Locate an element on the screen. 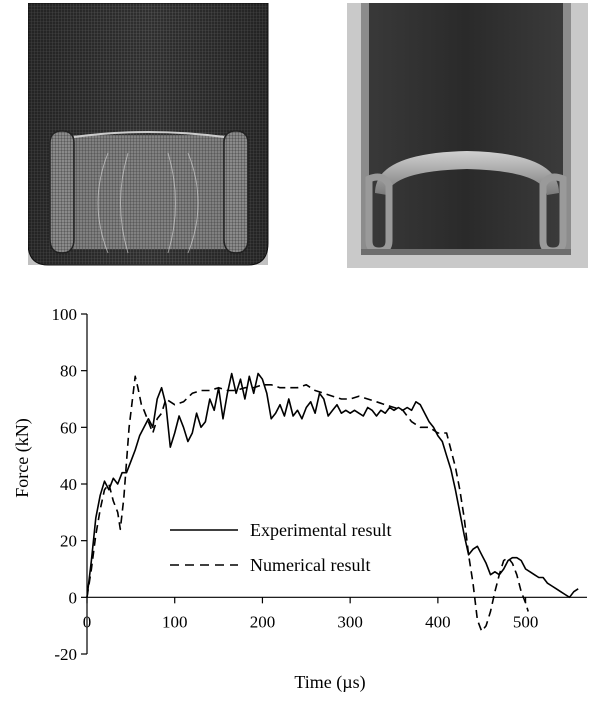  x-axis-title: Time (µs) is located at coordinates (329, 682).